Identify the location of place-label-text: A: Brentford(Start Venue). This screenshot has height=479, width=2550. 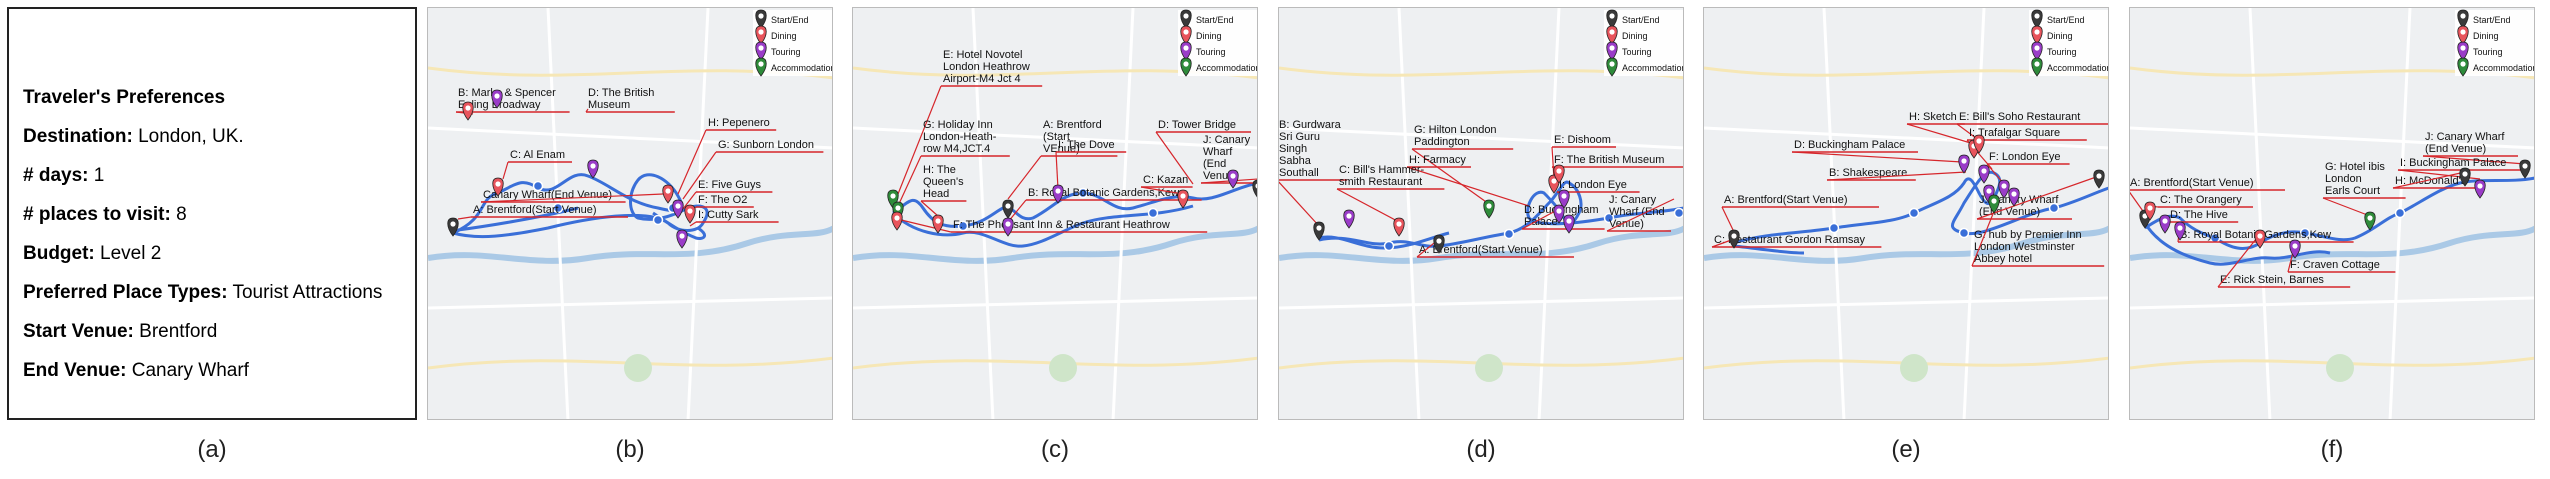
(535, 210).